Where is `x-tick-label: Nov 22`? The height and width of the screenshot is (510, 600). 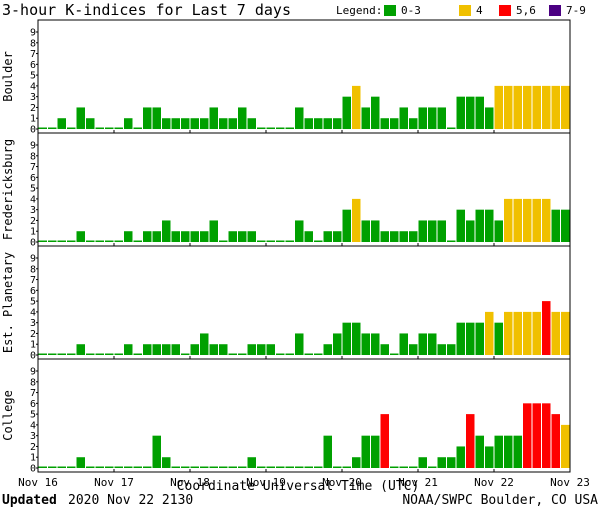 x-tick-label: Nov 22 is located at coordinates (494, 482).